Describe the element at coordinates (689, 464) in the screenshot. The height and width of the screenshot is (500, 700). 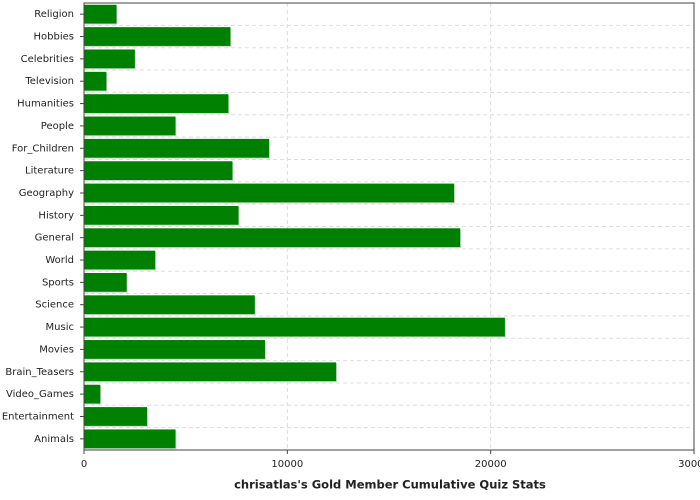
I see `x-tick-label: 30000` at that location.